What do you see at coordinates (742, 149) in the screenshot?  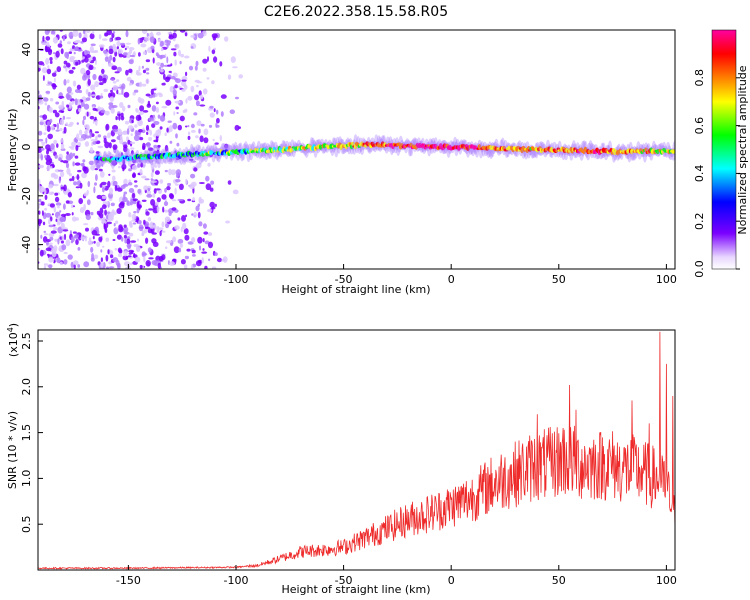 I see `colorbar-label: Normalized spectral amplitude` at bounding box center [742, 149].